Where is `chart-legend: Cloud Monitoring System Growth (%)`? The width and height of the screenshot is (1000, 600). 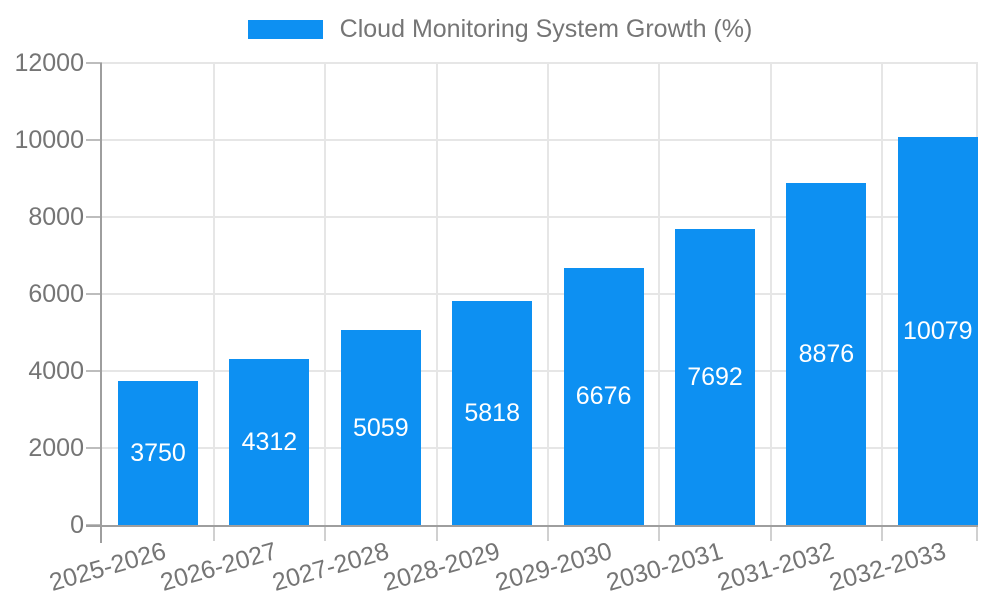 chart-legend: Cloud Monitoring System Growth (%) is located at coordinates (500, 29).